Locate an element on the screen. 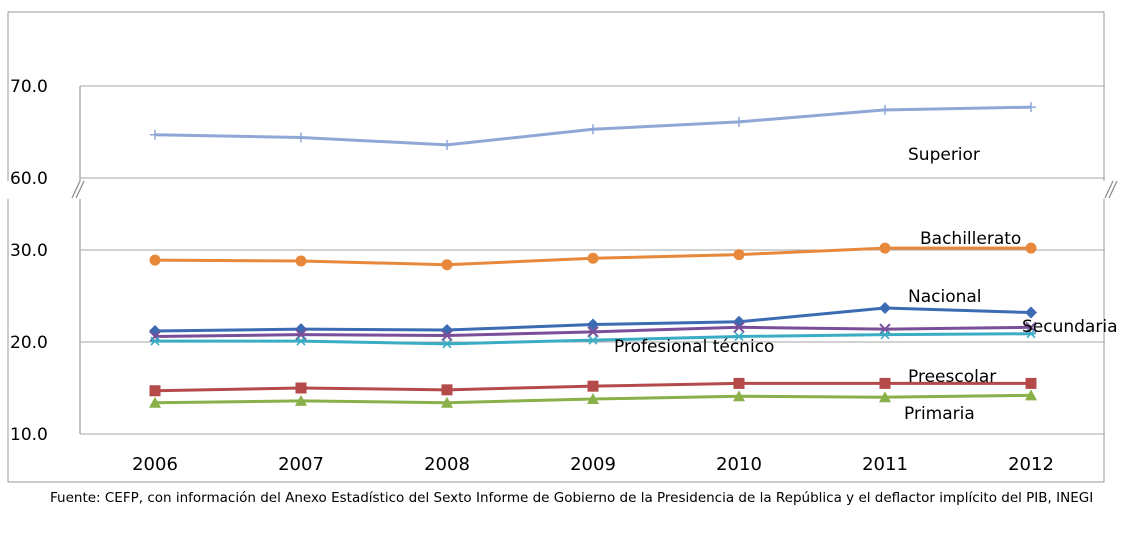  series-bachillerato is located at coordinates (593, 256).